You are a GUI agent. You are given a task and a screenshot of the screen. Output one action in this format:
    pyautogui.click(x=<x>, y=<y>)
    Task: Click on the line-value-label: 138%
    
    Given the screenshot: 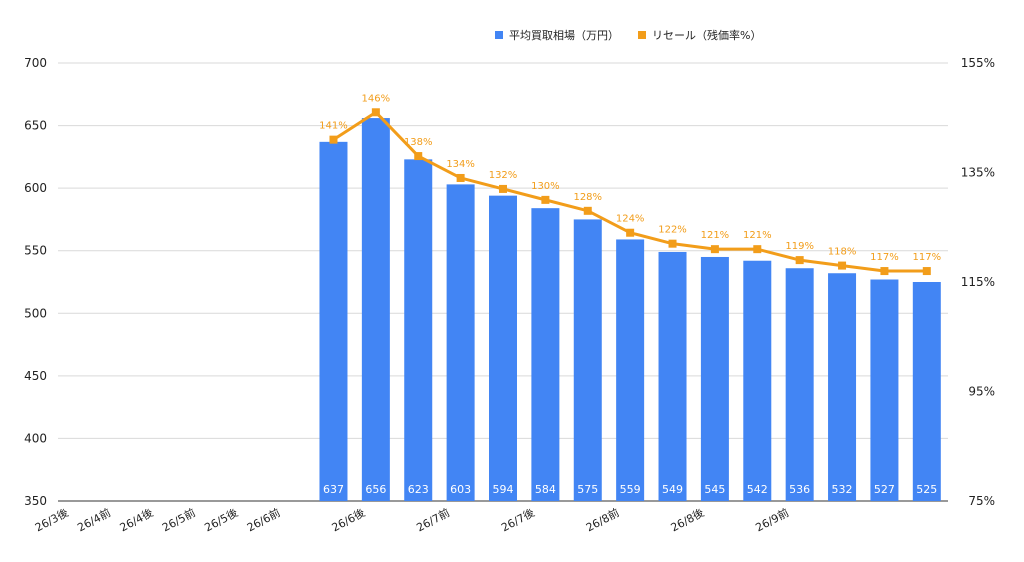 What is the action you would take?
    pyautogui.click(x=418, y=142)
    